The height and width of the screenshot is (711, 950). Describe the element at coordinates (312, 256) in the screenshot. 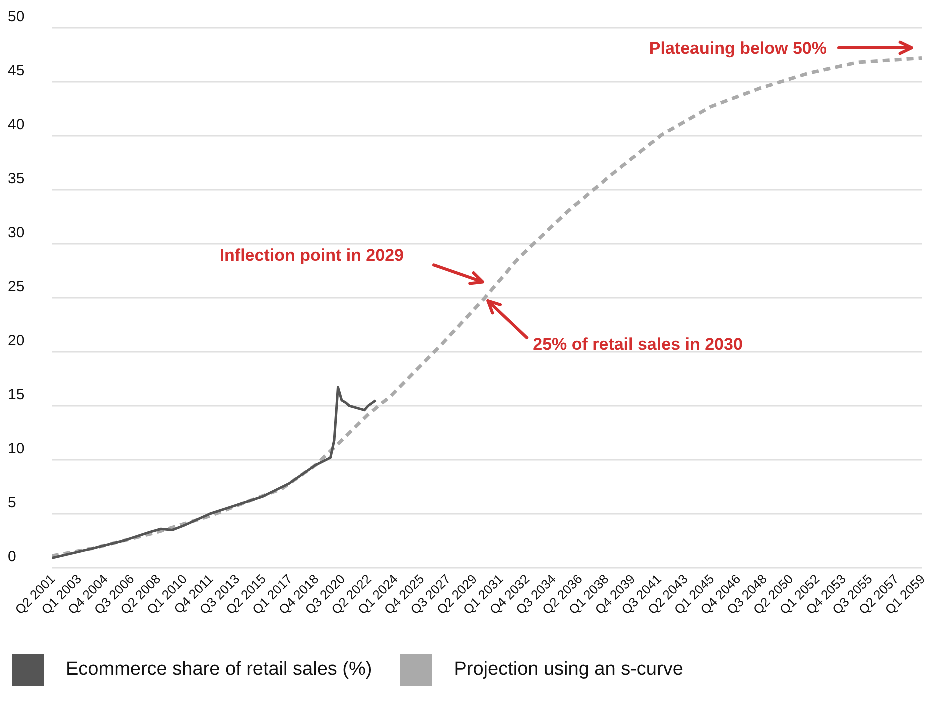

I see `annotation: Inflection point in 2029` at that location.